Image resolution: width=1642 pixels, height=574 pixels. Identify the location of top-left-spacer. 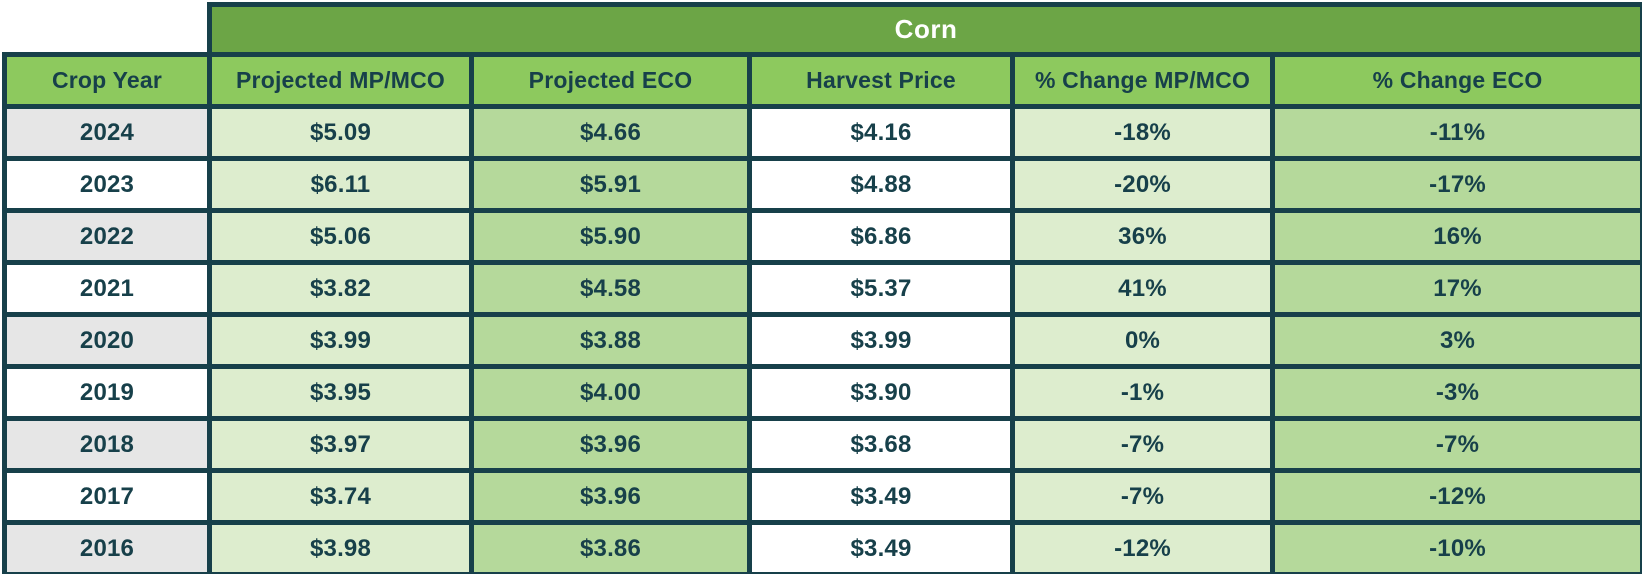
(107, 29).